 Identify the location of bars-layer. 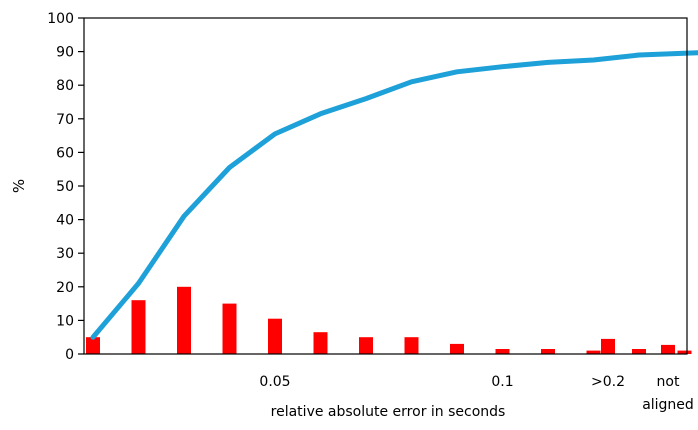
(389, 320).